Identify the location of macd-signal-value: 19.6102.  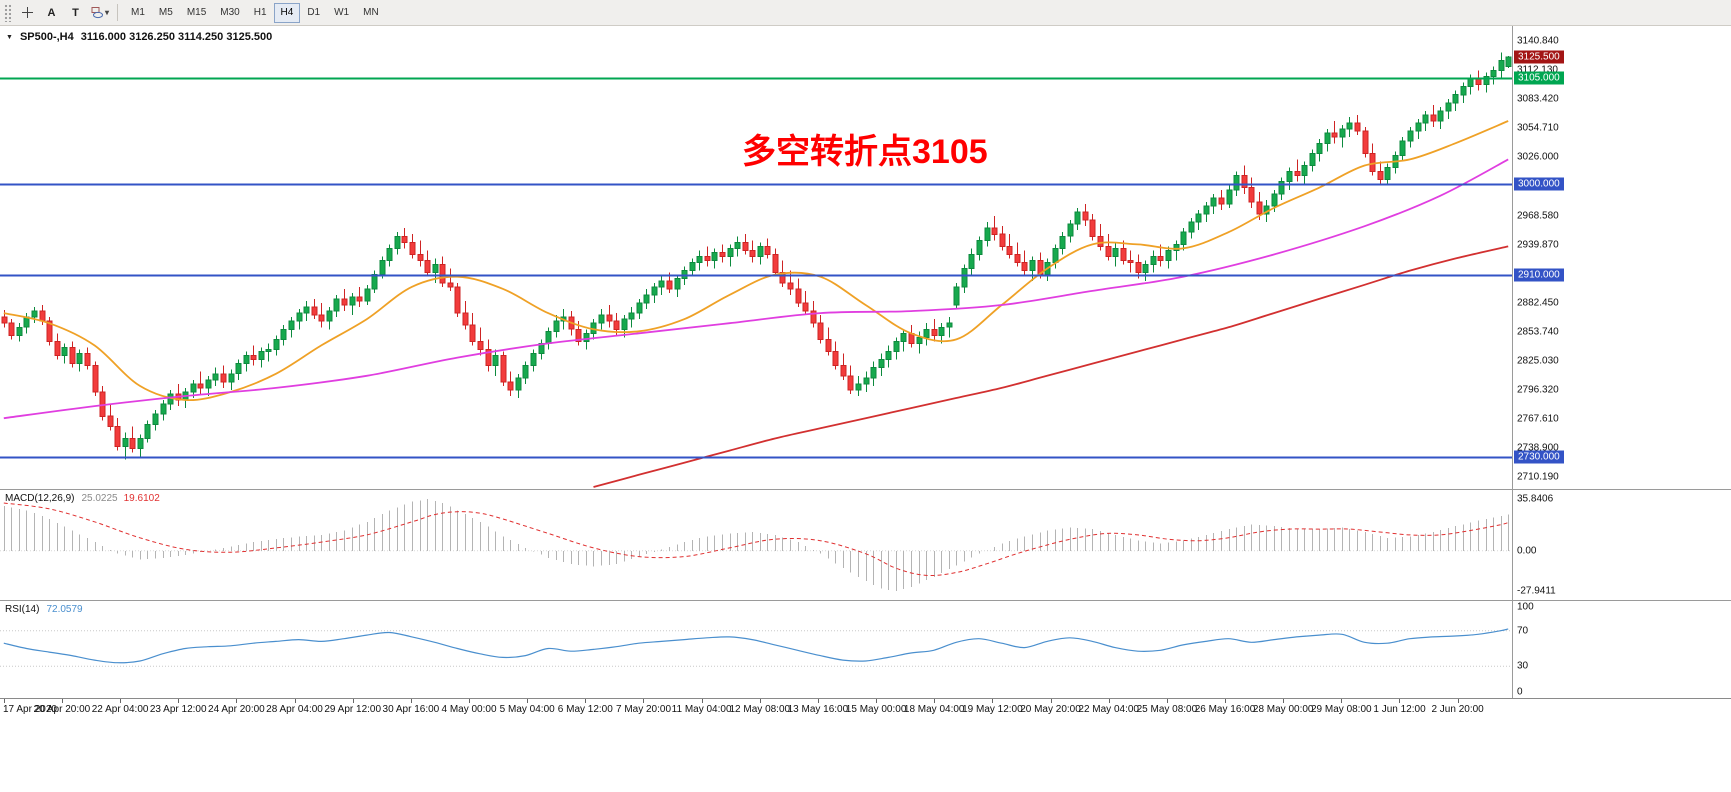
(141, 498).